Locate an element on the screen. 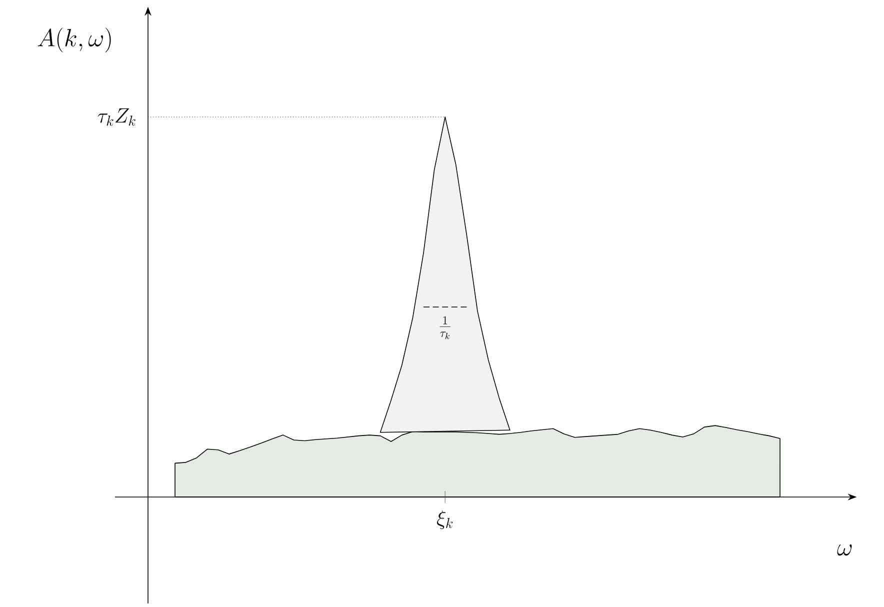 This screenshot has width=884, height=607. text: $\omega$ is located at coordinates (844, 550).